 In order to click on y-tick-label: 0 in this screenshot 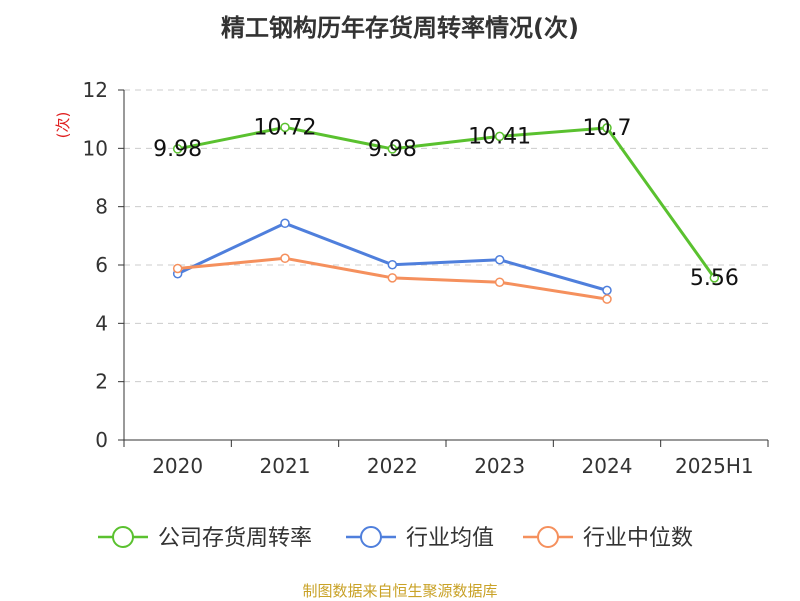, I will do `click(101, 440)`.